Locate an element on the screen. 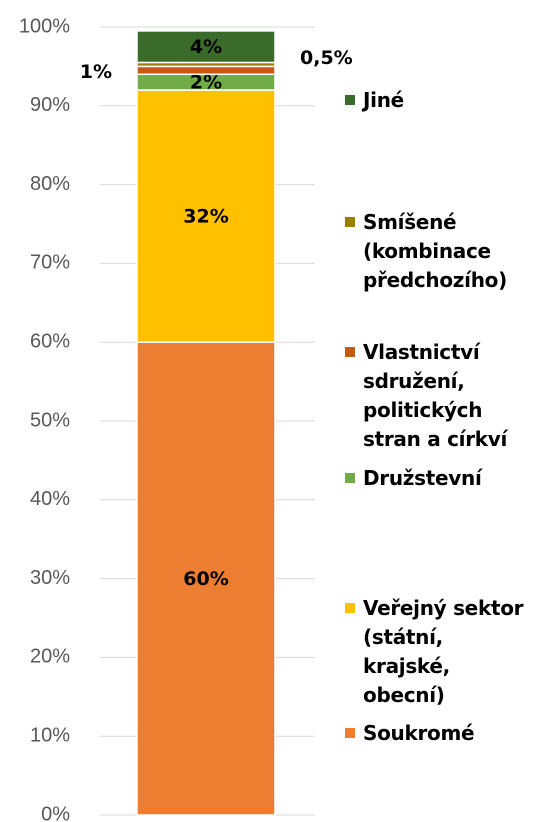 The image size is (544, 822). data-label: 4% is located at coordinates (206, 47).